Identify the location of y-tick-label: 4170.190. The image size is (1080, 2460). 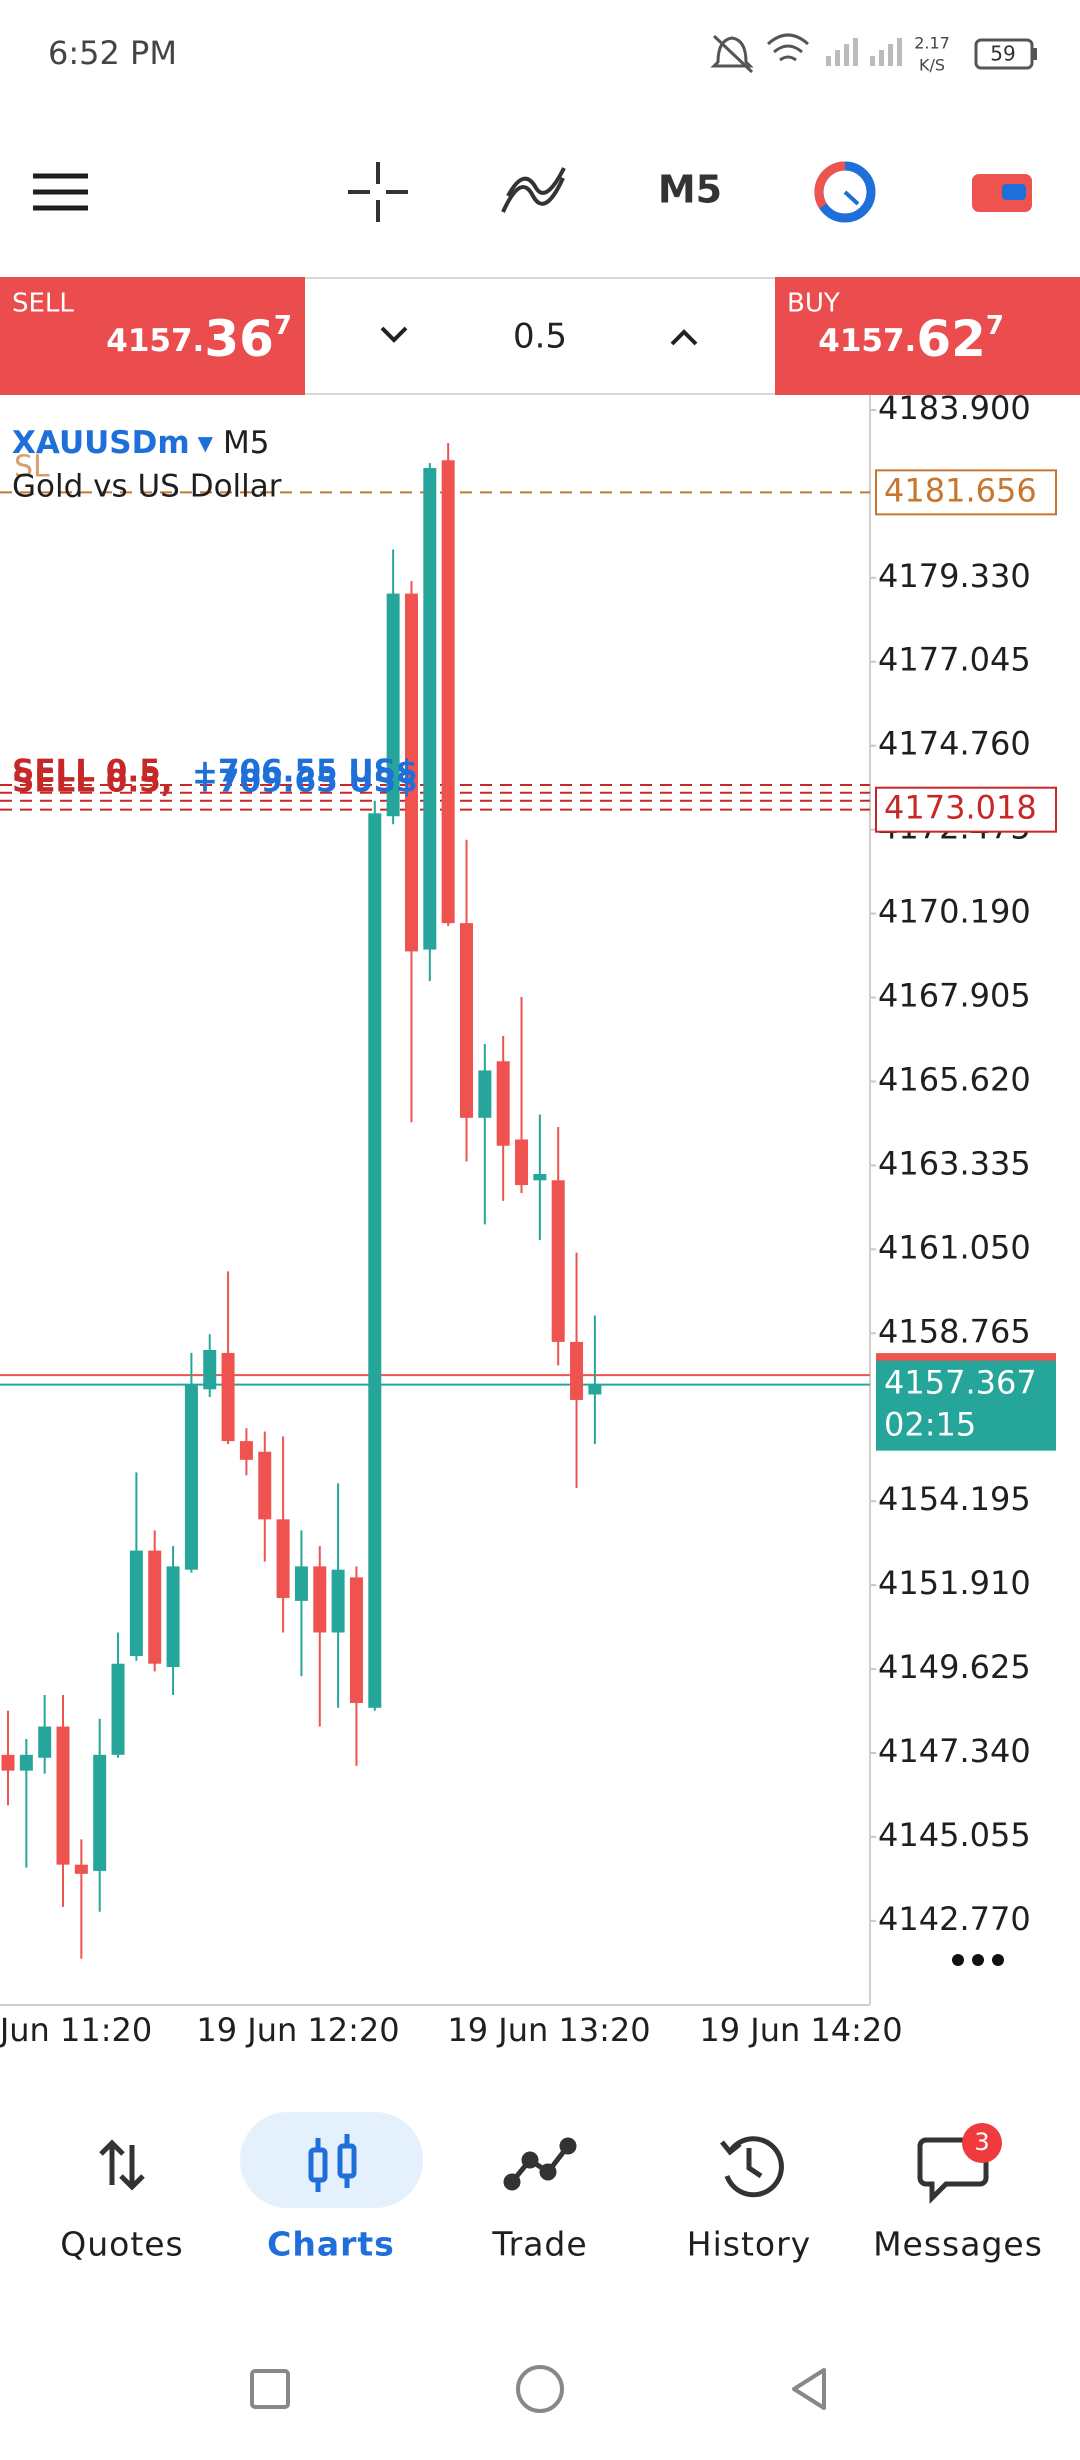
(954, 912).